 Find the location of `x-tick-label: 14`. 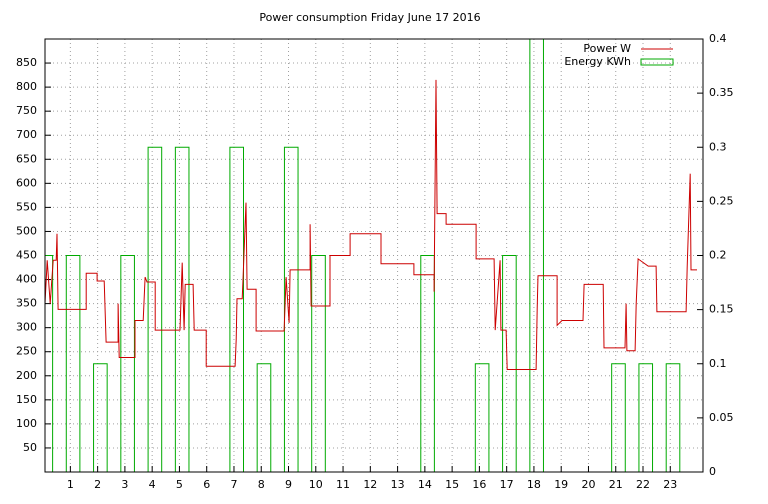

x-tick-label: 14 is located at coordinates (425, 484).